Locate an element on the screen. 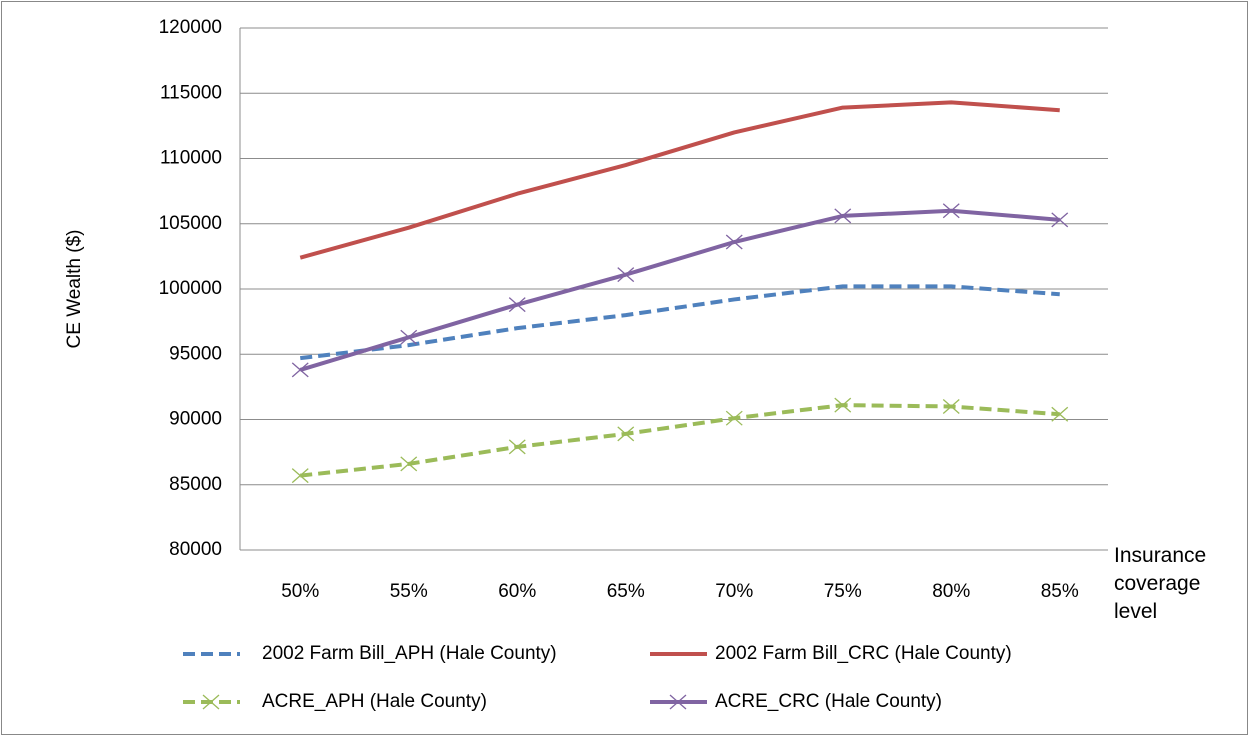 The width and height of the screenshot is (1249, 738). x-tick-label: 55% is located at coordinates (409, 591).